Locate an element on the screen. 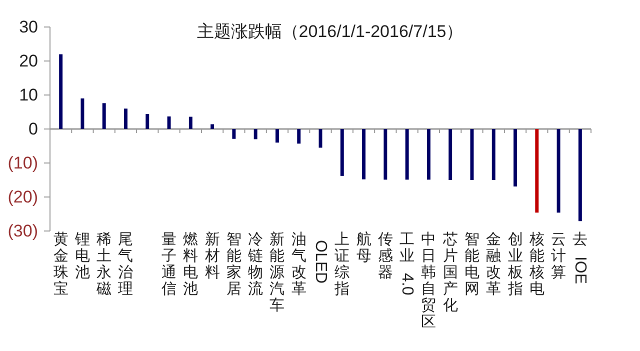  x-tick-label: 燃料电池 is located at coordinates (190, 264).